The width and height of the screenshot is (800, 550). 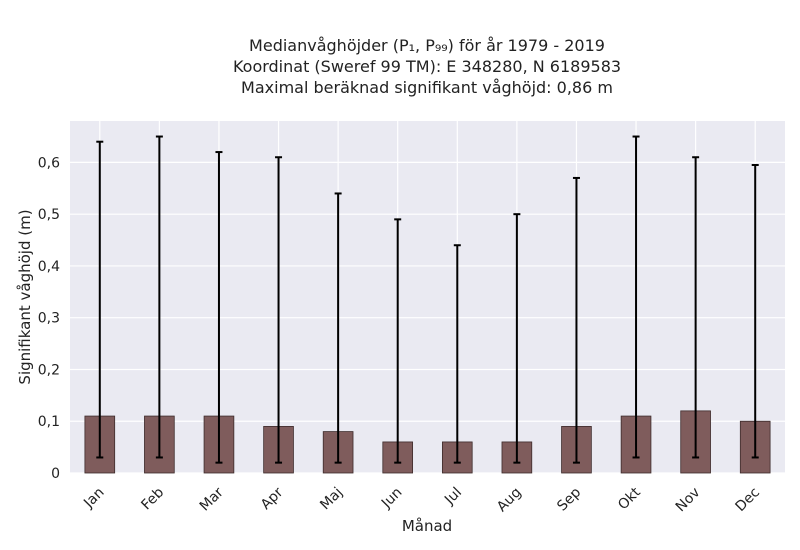 What do you see at coordinates (55, 474) in the screenshot?
I see `y-tick-label: 0` at bounding box center [55, 474].